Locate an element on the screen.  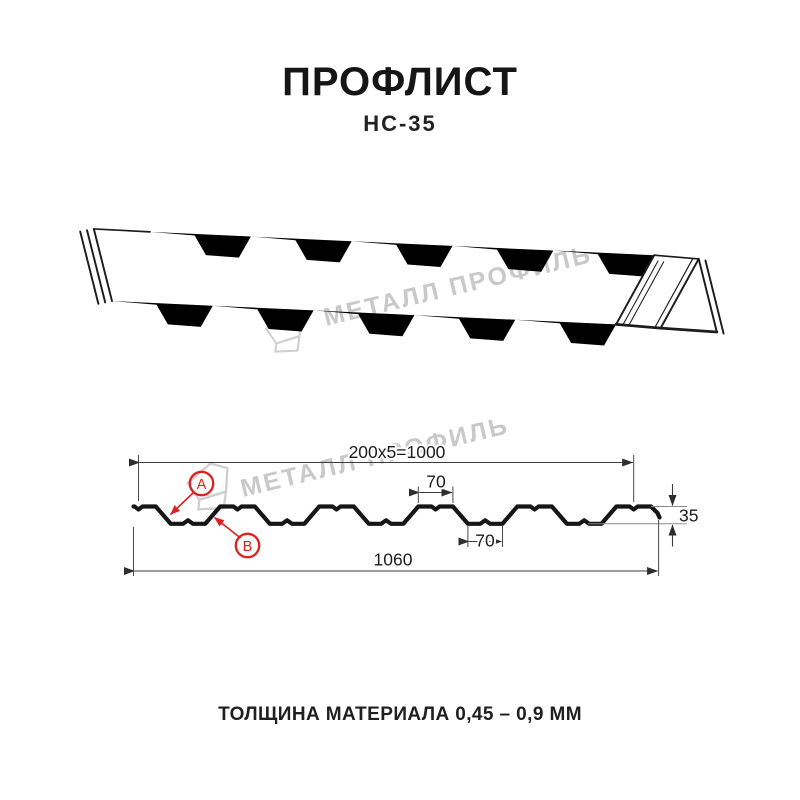
page-title: ПРОФЛИСТ is located at coordinates (400, 82).